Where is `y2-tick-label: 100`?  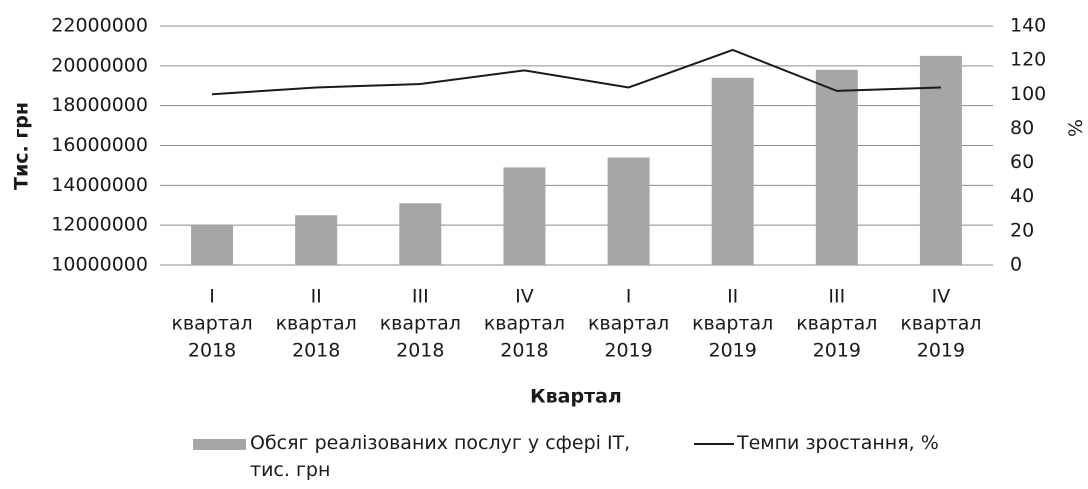 y2-tick-label: 100 is located at coordinates (1028, 94).